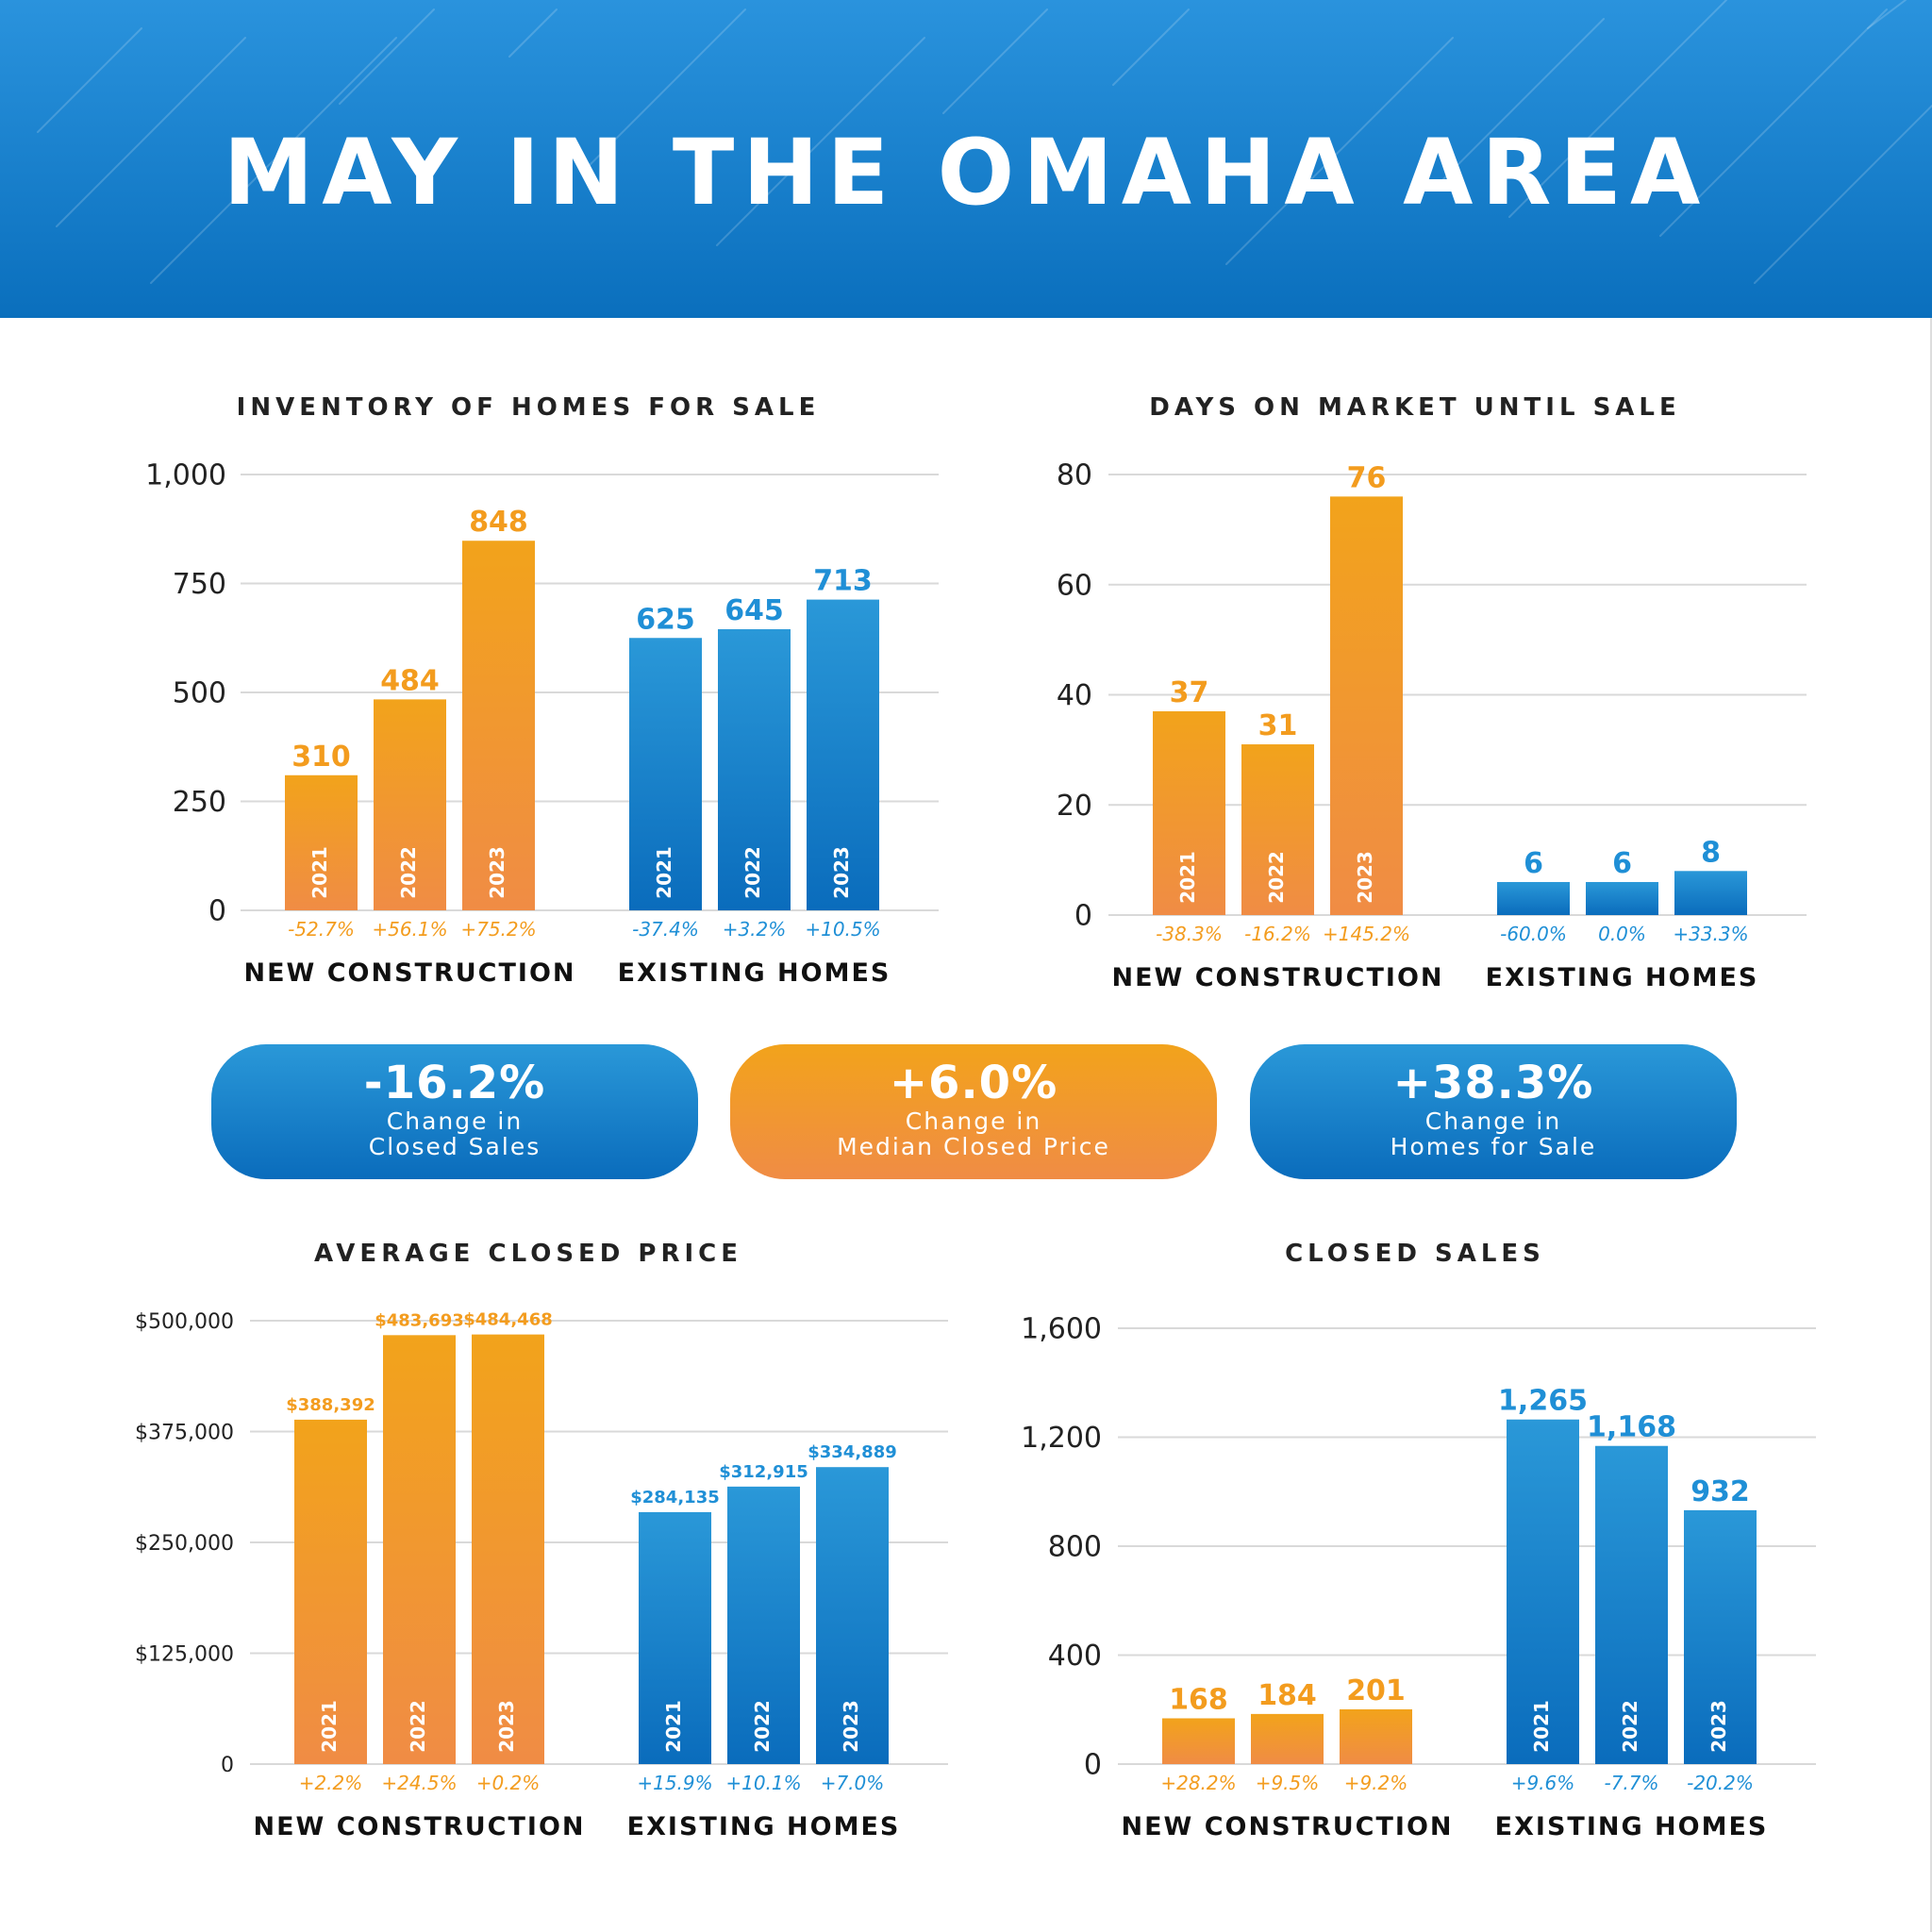 The height and width of the screenshot is (1932, 1932). I want to click on y-tick-label: $250,000, so click(185, 1544).